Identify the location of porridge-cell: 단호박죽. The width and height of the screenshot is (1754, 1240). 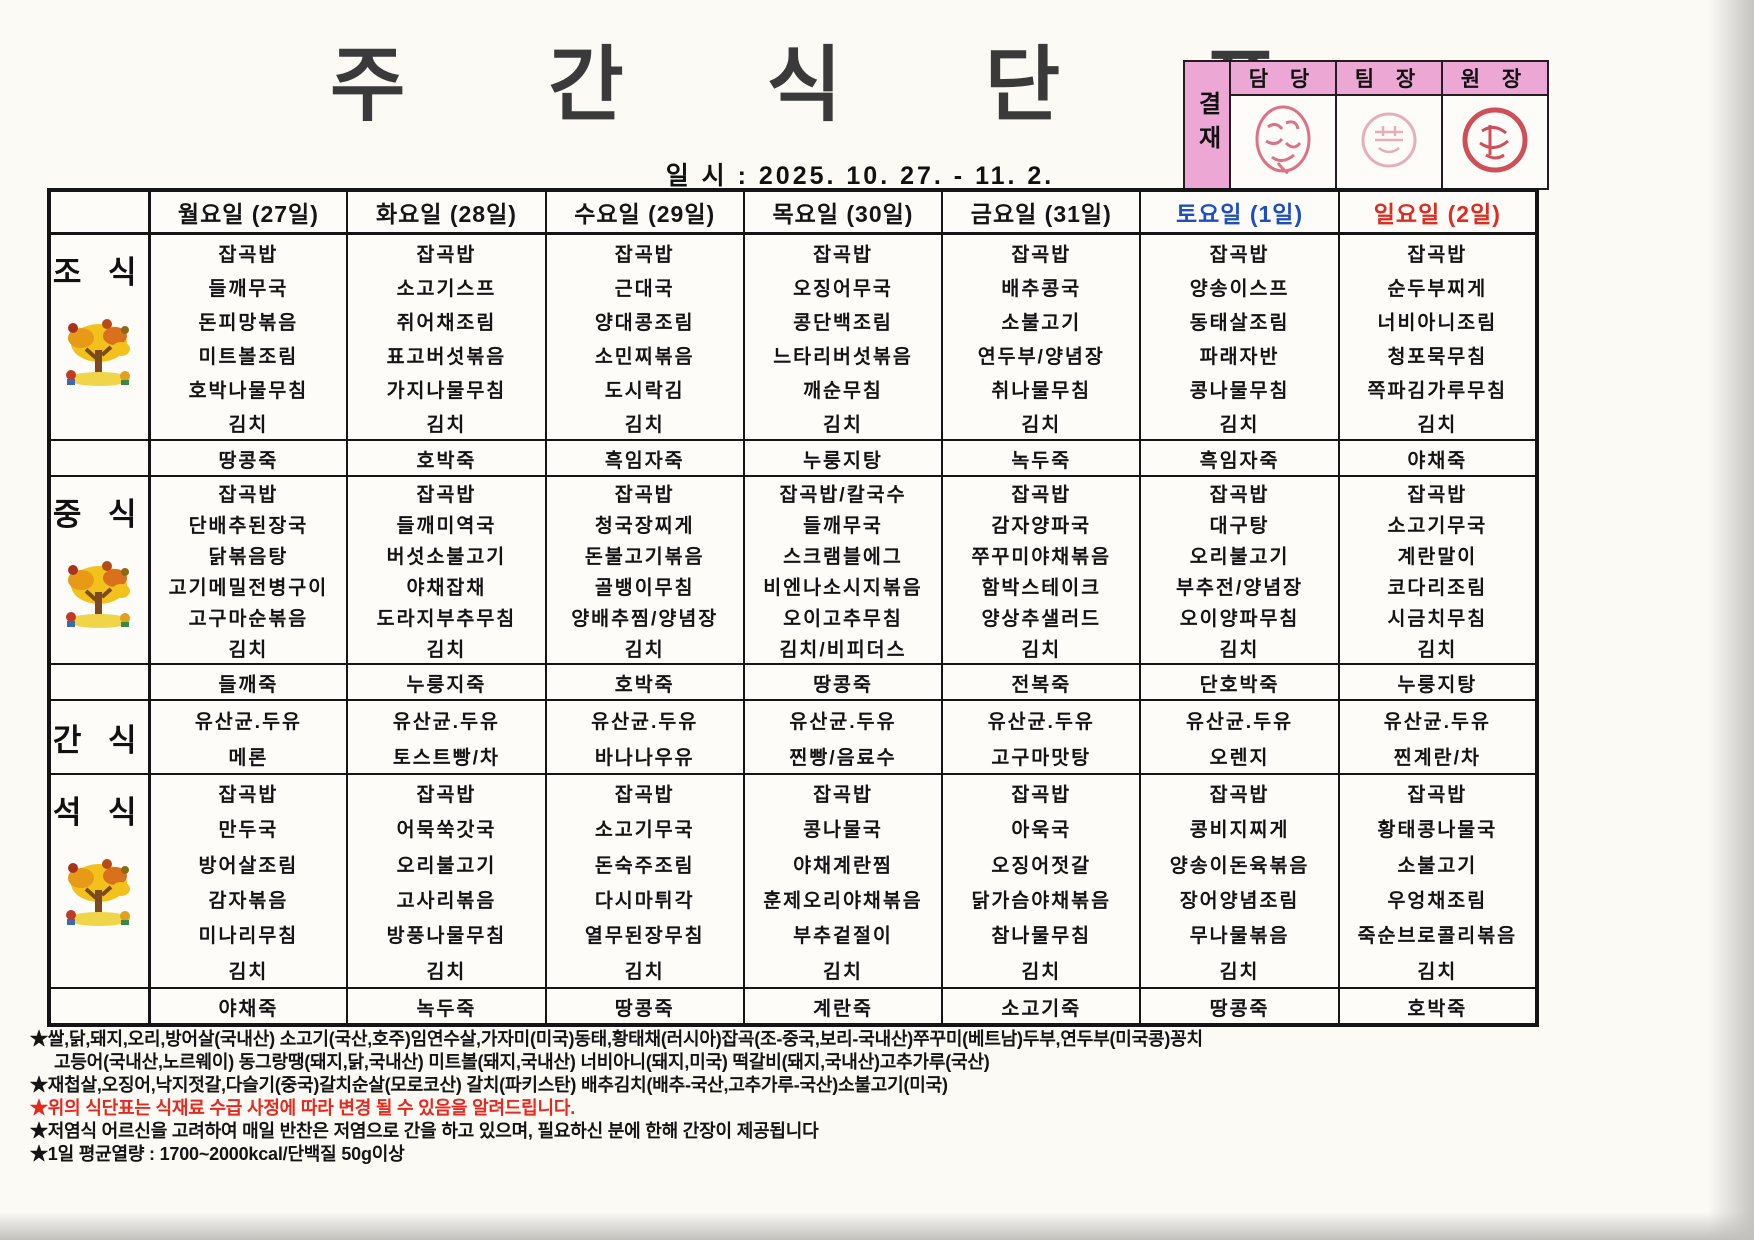
(1239, 682).